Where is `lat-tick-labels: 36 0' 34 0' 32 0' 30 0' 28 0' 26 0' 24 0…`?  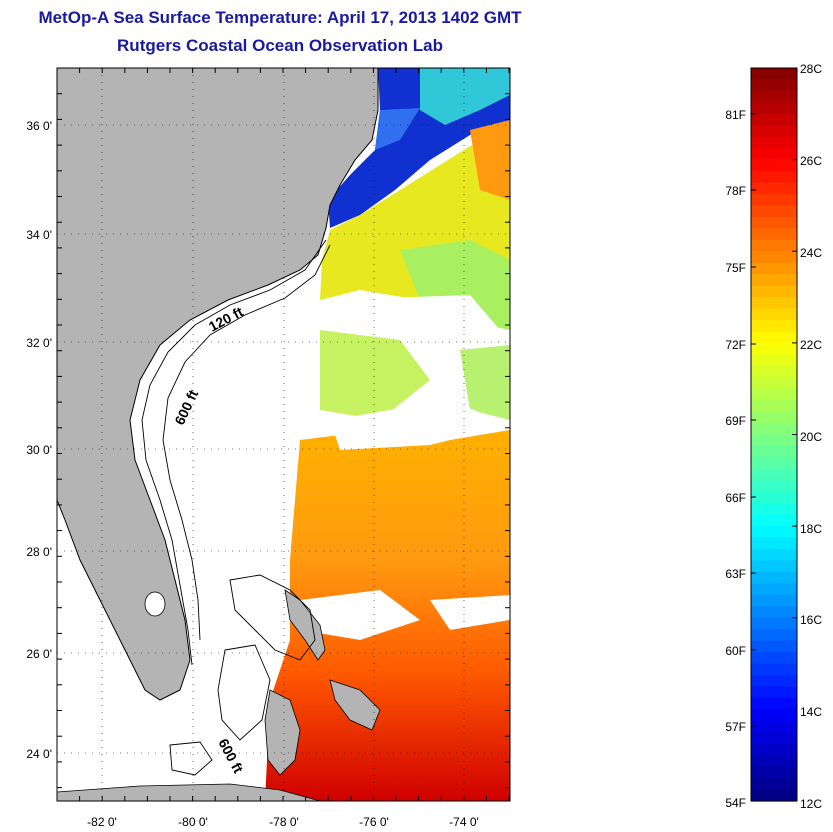 lat-tick-labels: 36 0' 34 0' 32 0' 30 0' 28 0' 26 0' 24 0… is located at coordinates (39, 440).